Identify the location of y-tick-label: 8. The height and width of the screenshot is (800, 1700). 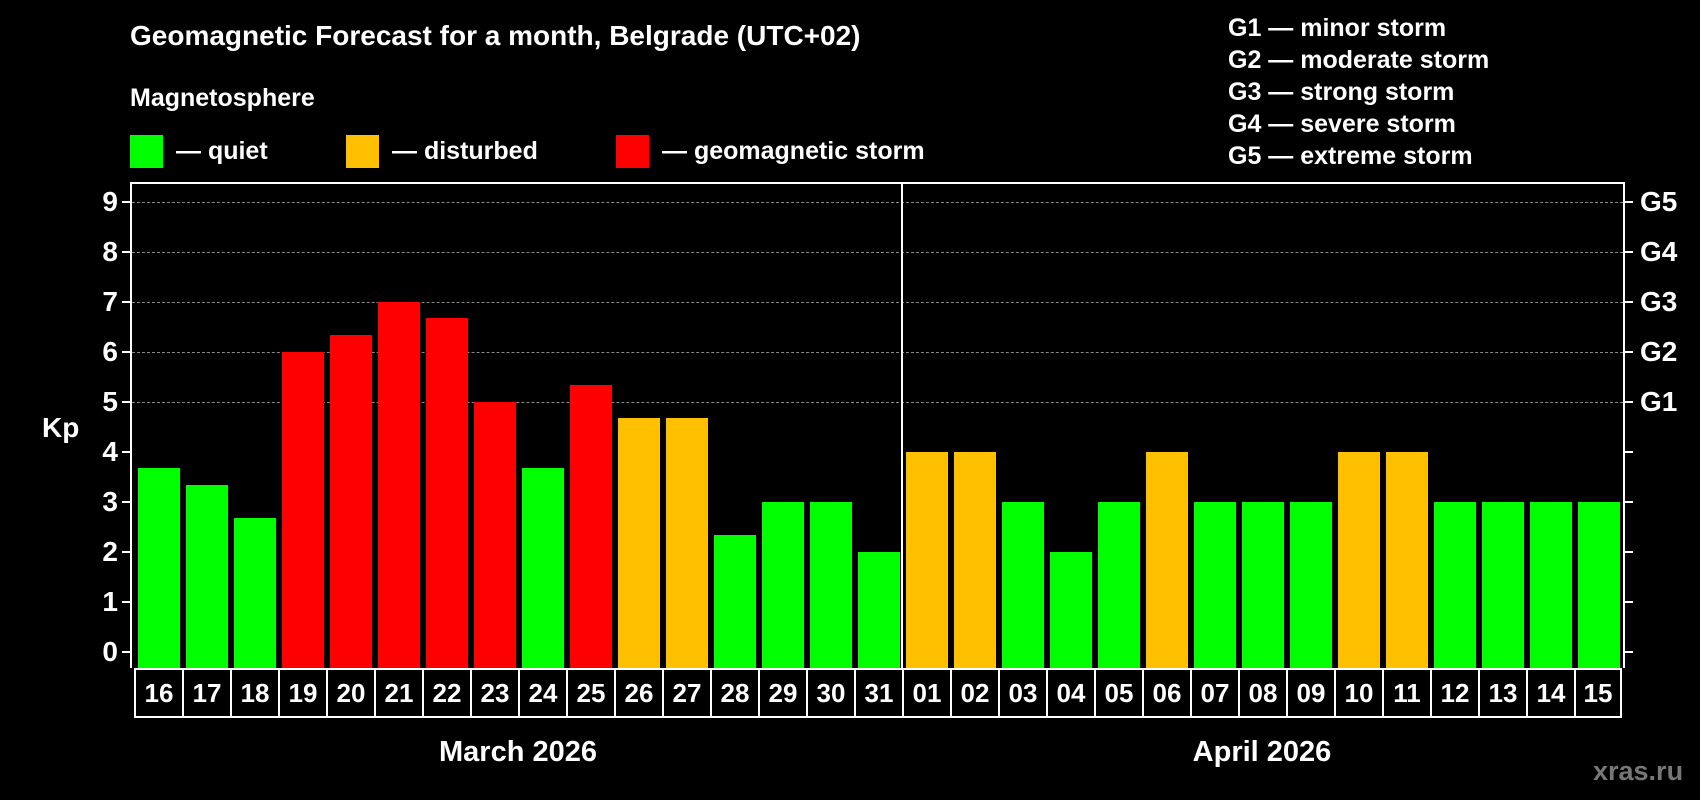
(110, 251).